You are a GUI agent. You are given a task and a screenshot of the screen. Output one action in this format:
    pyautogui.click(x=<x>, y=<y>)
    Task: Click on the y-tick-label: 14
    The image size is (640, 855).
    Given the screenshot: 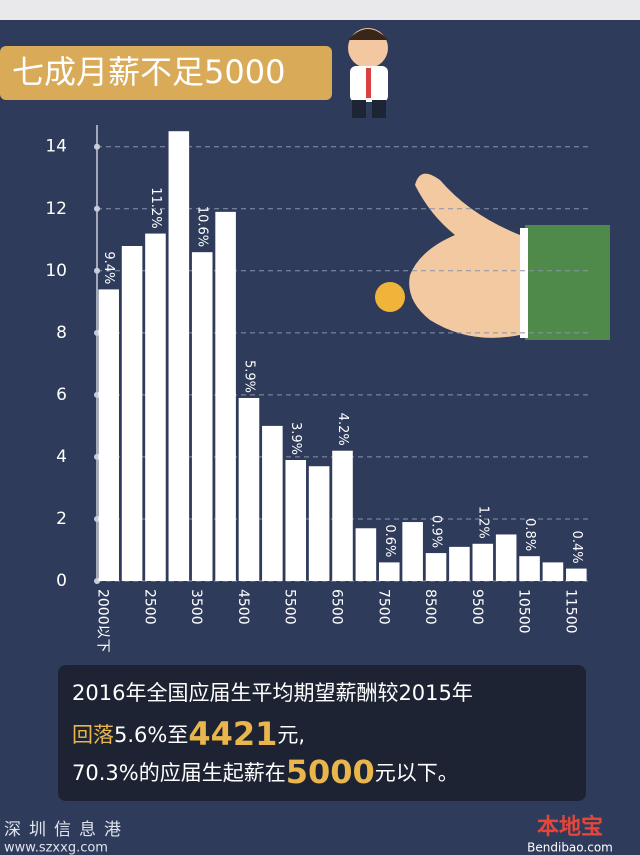 What is the action you would take?
    pyautogui.click(x=56, y=147)
    